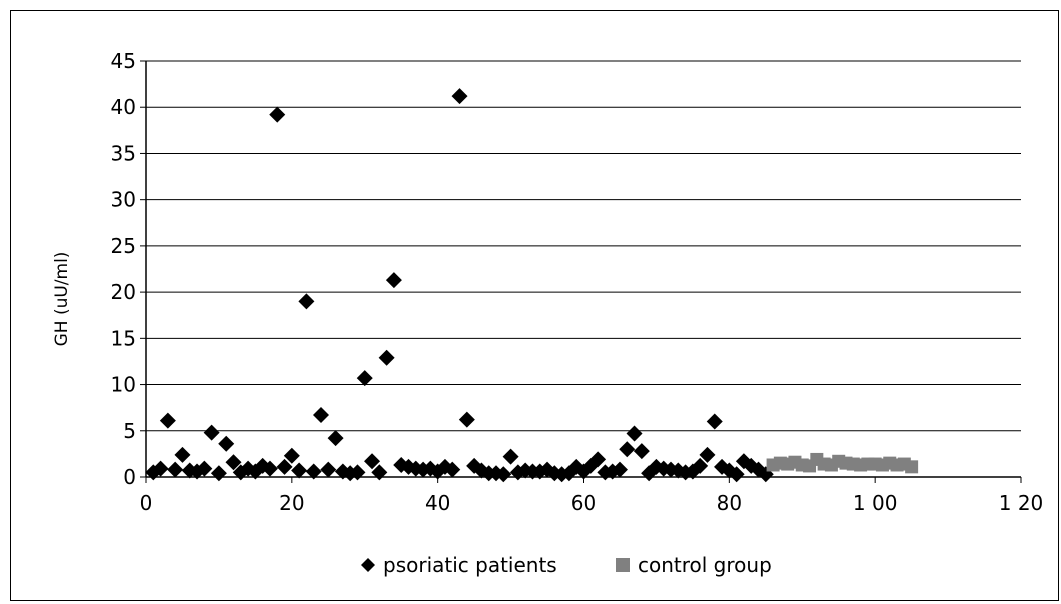 This screenshot has height=604, width=1061. Describe the element at coordinates (129, 431) in the screenshot. I see `y-tick-label: 5` at that location.